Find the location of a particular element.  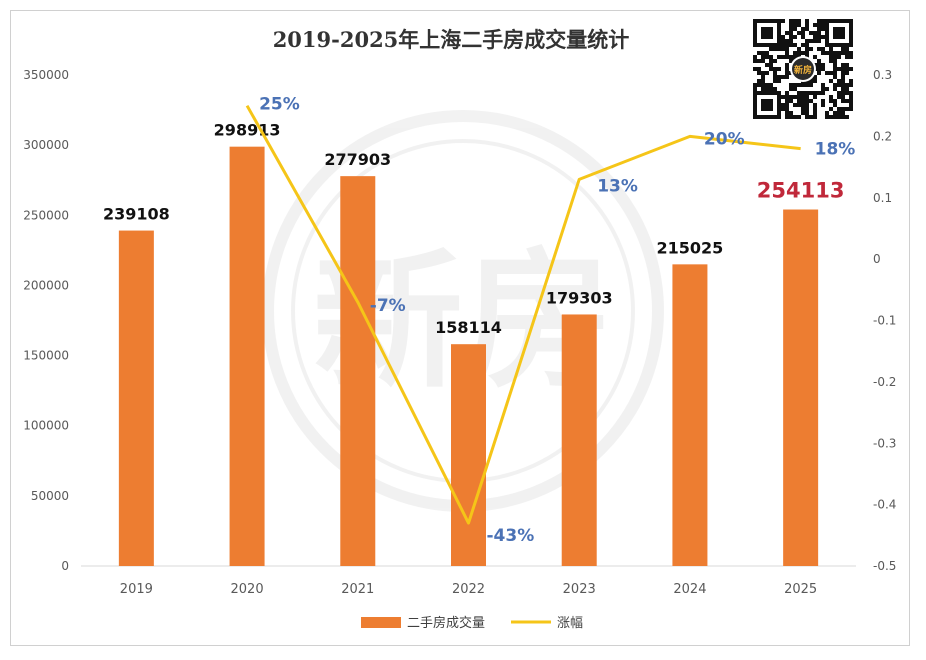

x-tick-label: 2022 is located at coordinates (468, 589).